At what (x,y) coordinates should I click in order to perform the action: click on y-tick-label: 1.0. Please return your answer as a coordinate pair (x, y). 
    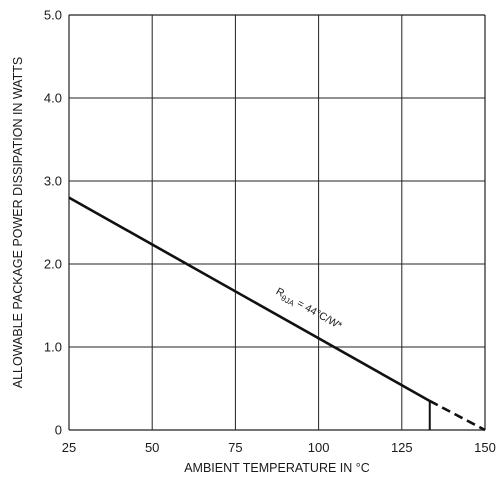
    Looking at the image, I should click on (53, 347).